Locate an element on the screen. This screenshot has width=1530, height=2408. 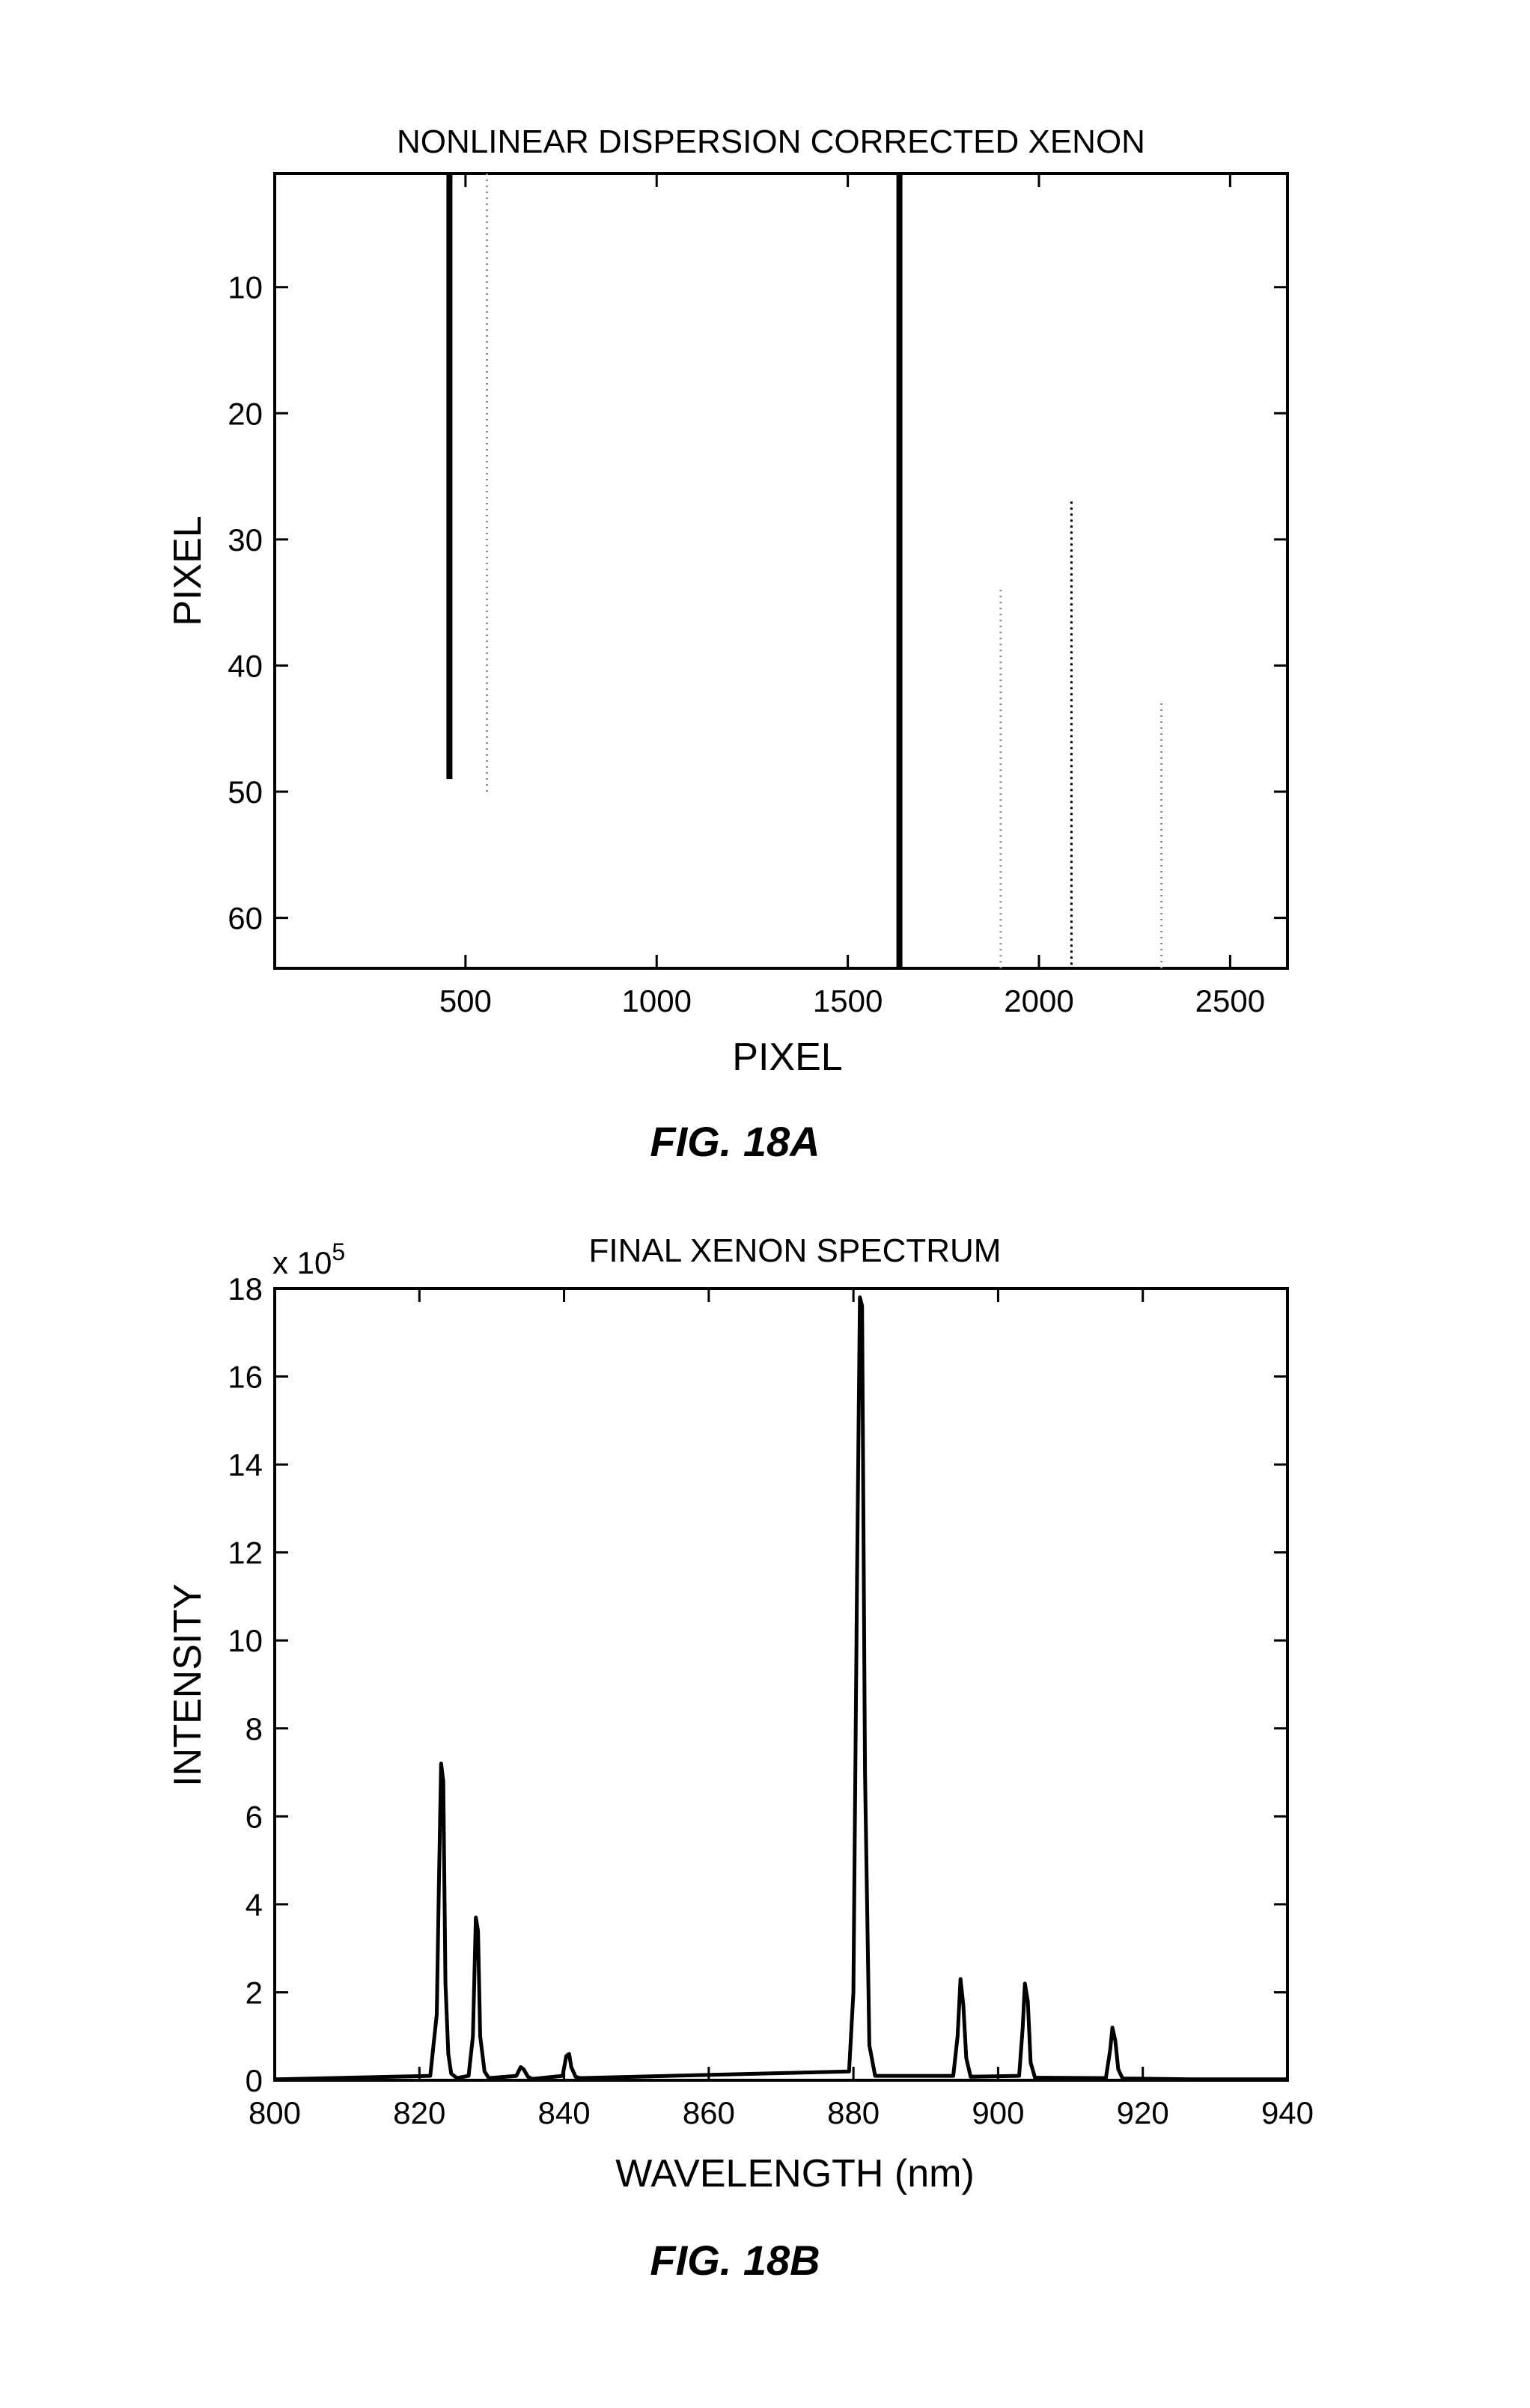
chart-18b-x-tick-label: 860 is located at coordinates (709, 2112).